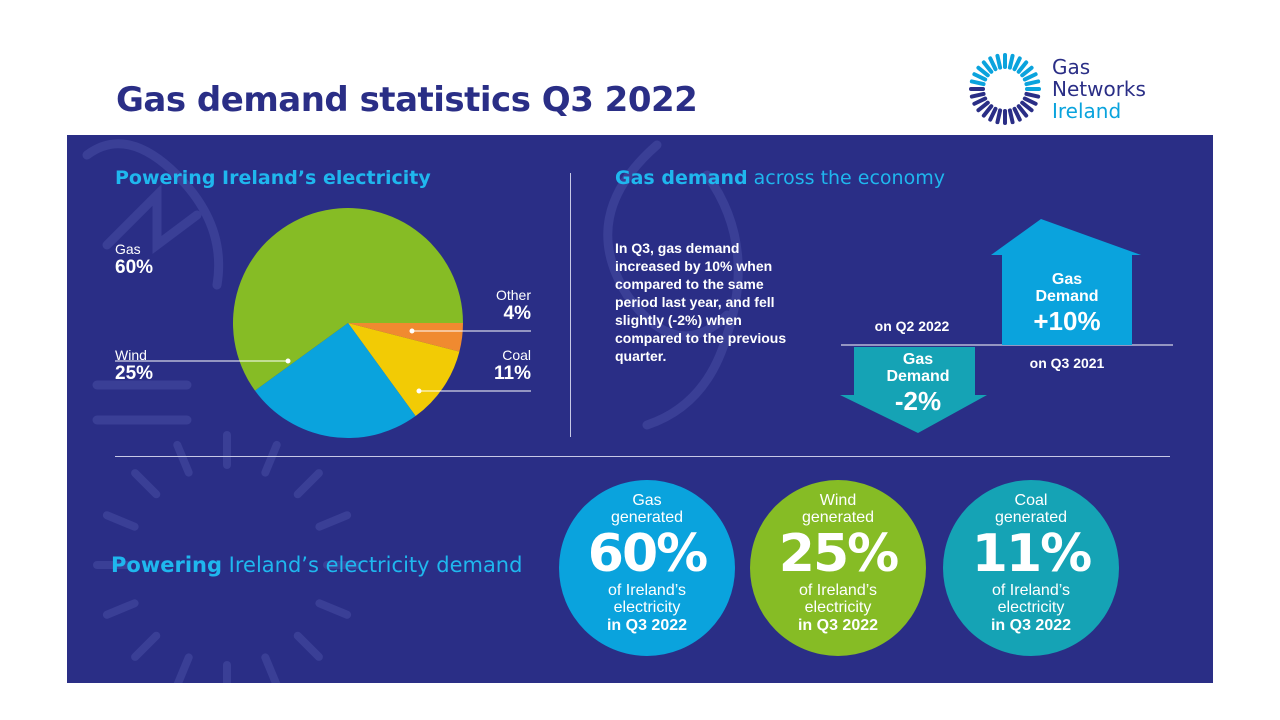 The height and width of the screenshot is (720, 1280). I want to click on gas-networks-ireland-logo: Gas Networks Ireland, so click(1068, 88).